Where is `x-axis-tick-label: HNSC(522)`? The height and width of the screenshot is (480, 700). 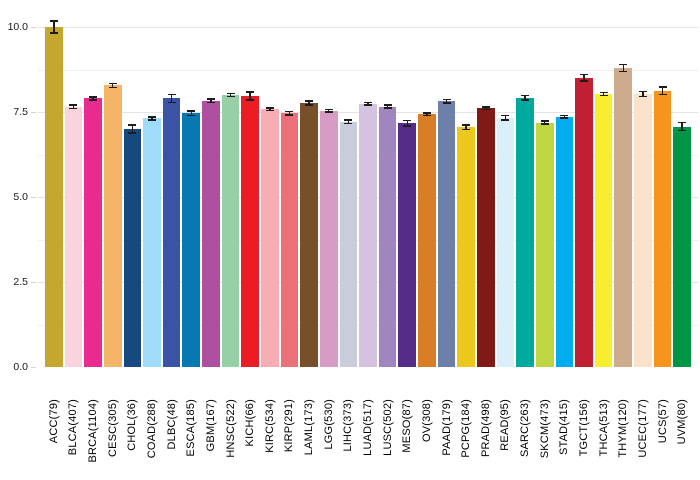
x-axis-tick-label: HNSC(522) is located at coordinates (230, 428).